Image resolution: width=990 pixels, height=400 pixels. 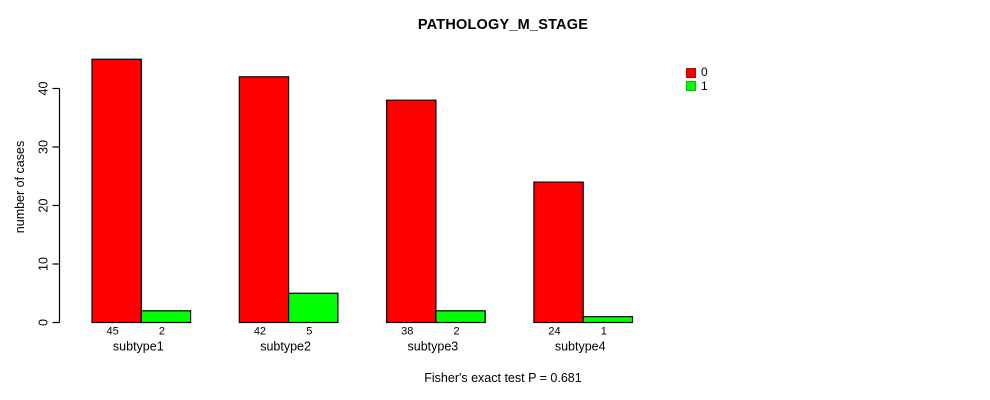 What do you see at coordinates (44, 264) in the screenshot?
I see `y-tick-label: 10` at bounding box center [44, 264].